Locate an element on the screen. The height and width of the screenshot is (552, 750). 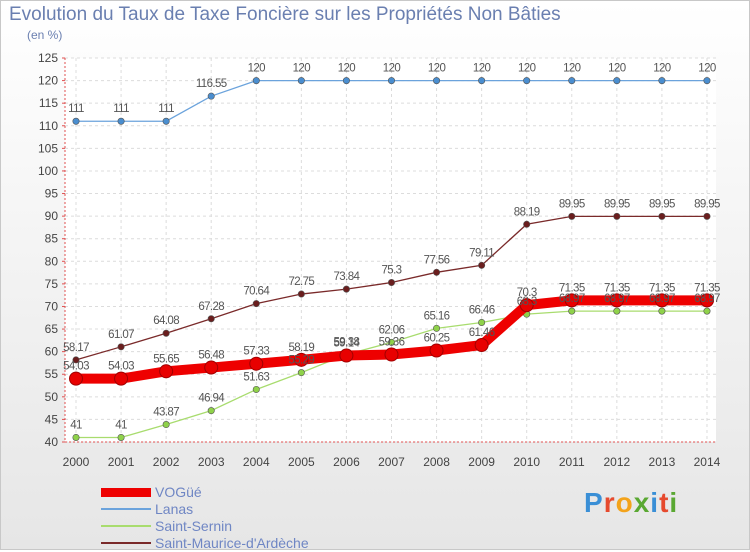
y-tick-label: 55 is located at coordinates (52, 374).